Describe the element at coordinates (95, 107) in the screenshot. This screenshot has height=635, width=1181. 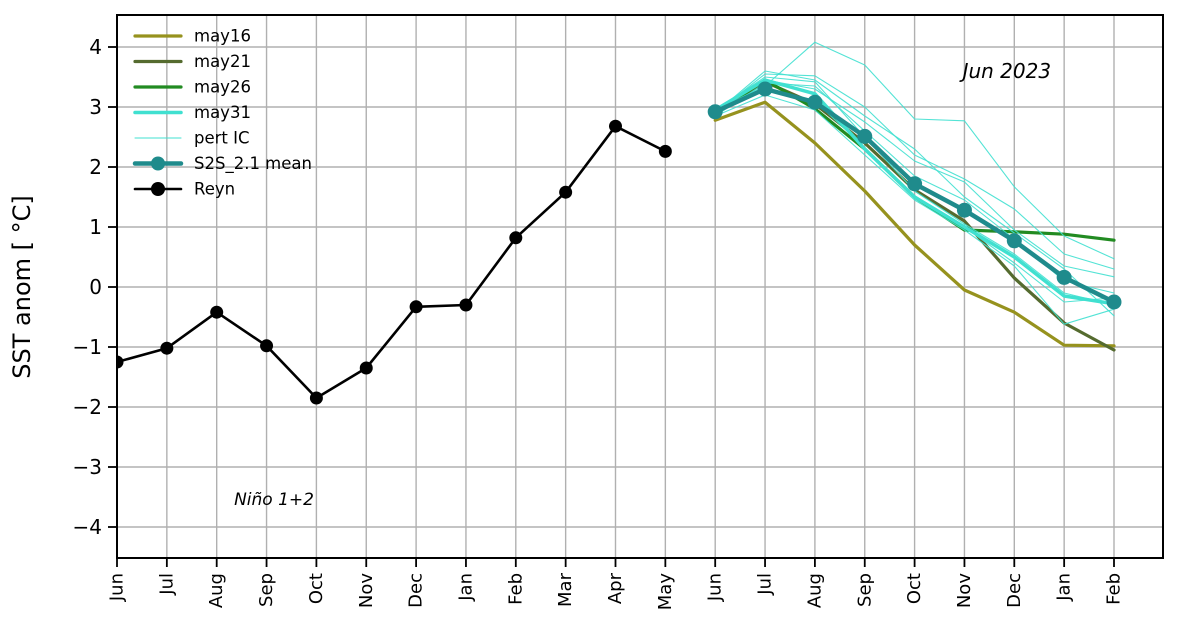
I see `y-tick-label: 3` at that location.